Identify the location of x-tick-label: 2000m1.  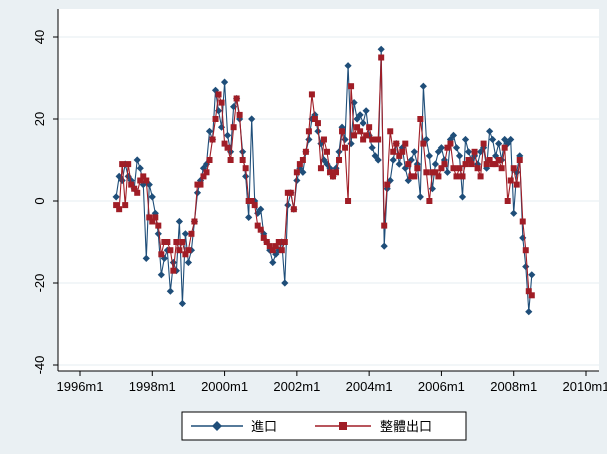
(224, 386).